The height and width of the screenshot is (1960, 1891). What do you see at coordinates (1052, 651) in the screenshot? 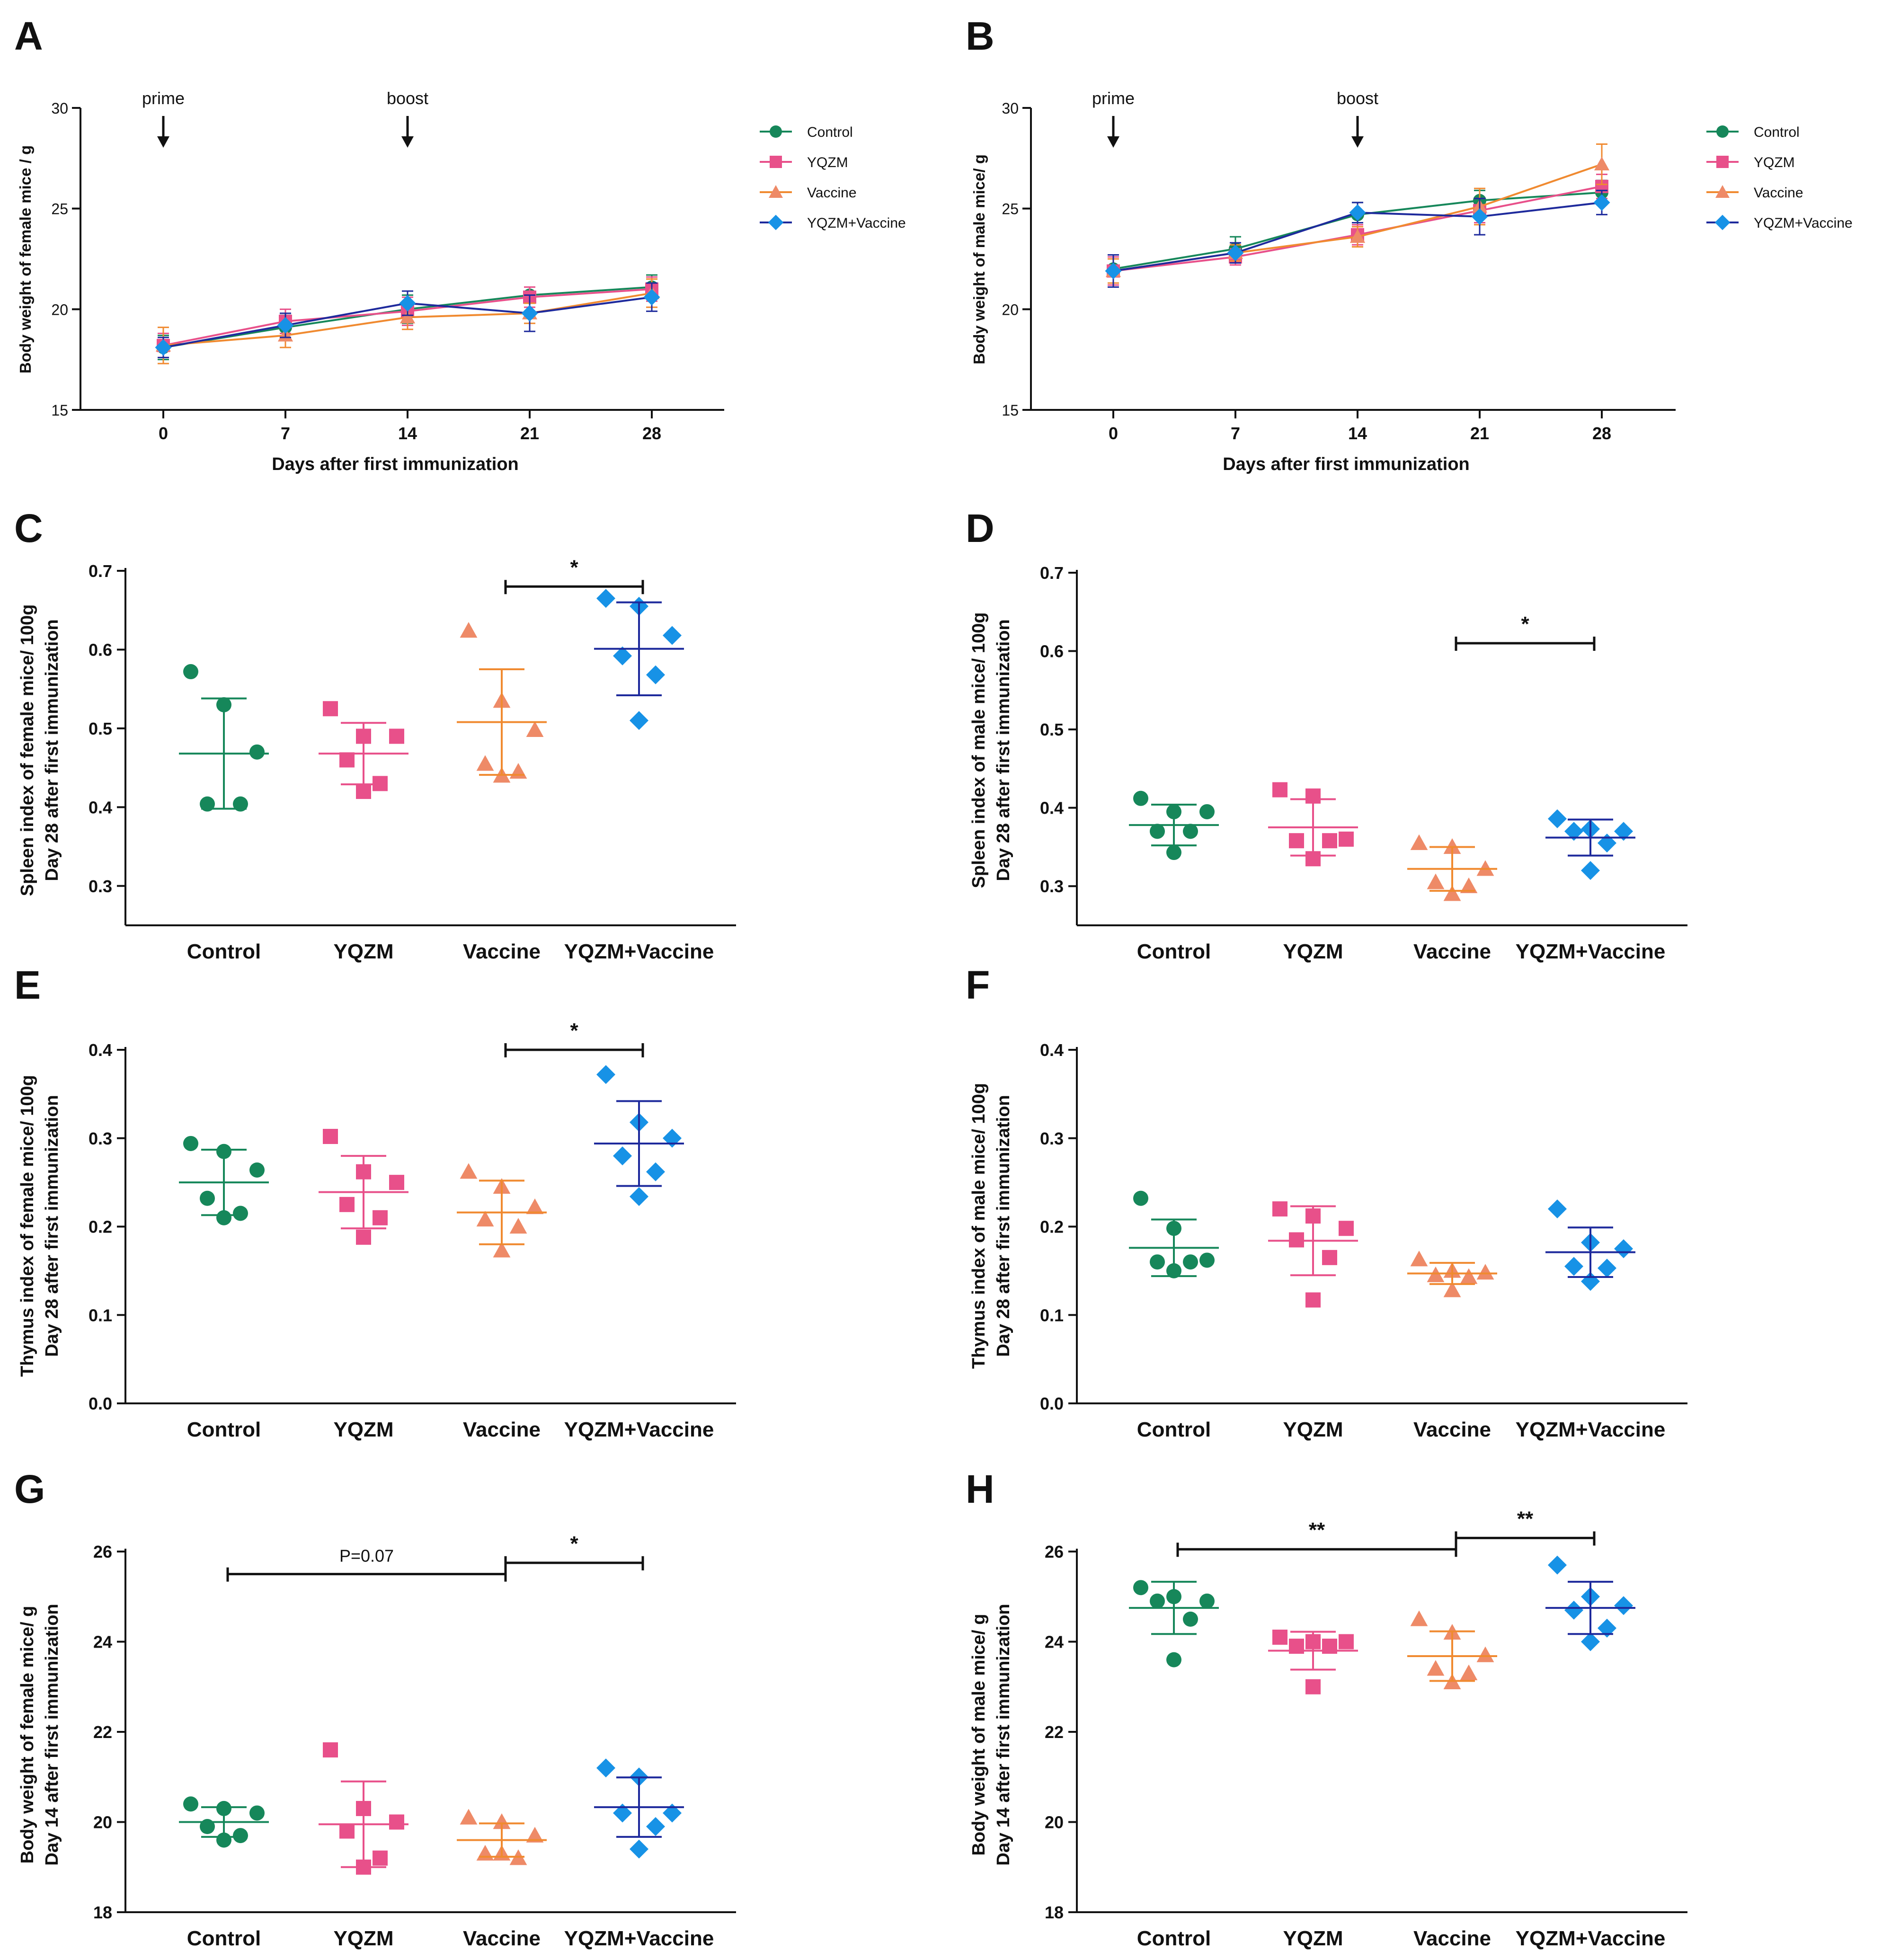
I see `y-tick-label: 0.6` at bounding box center [1052, 651].